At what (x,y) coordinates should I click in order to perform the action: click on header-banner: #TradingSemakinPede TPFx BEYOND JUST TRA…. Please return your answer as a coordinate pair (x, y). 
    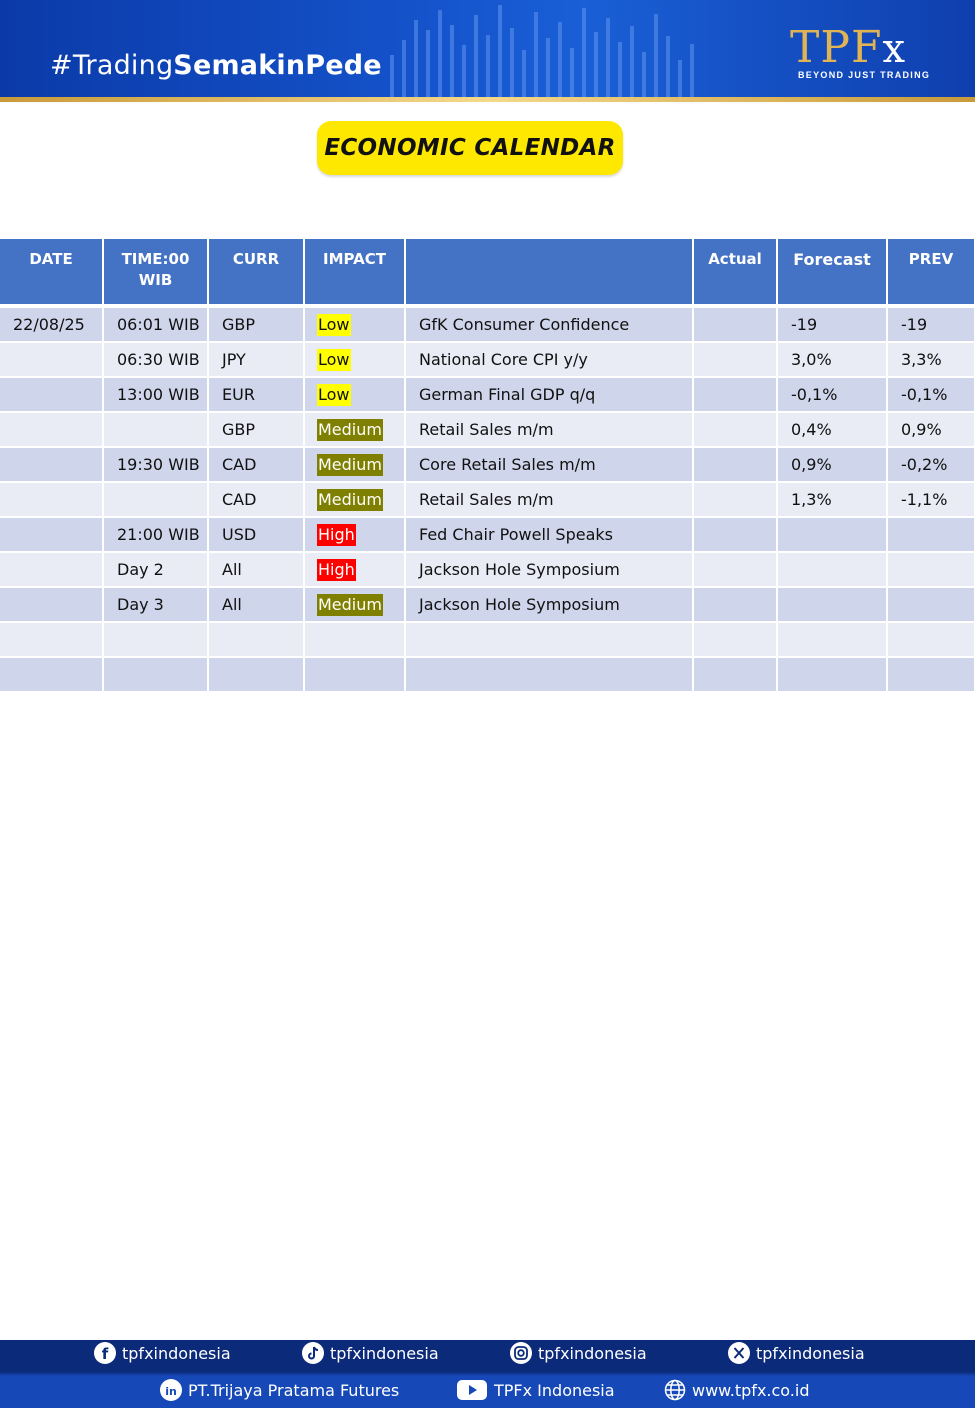
    Looking at the image, I should click on (487, 48).